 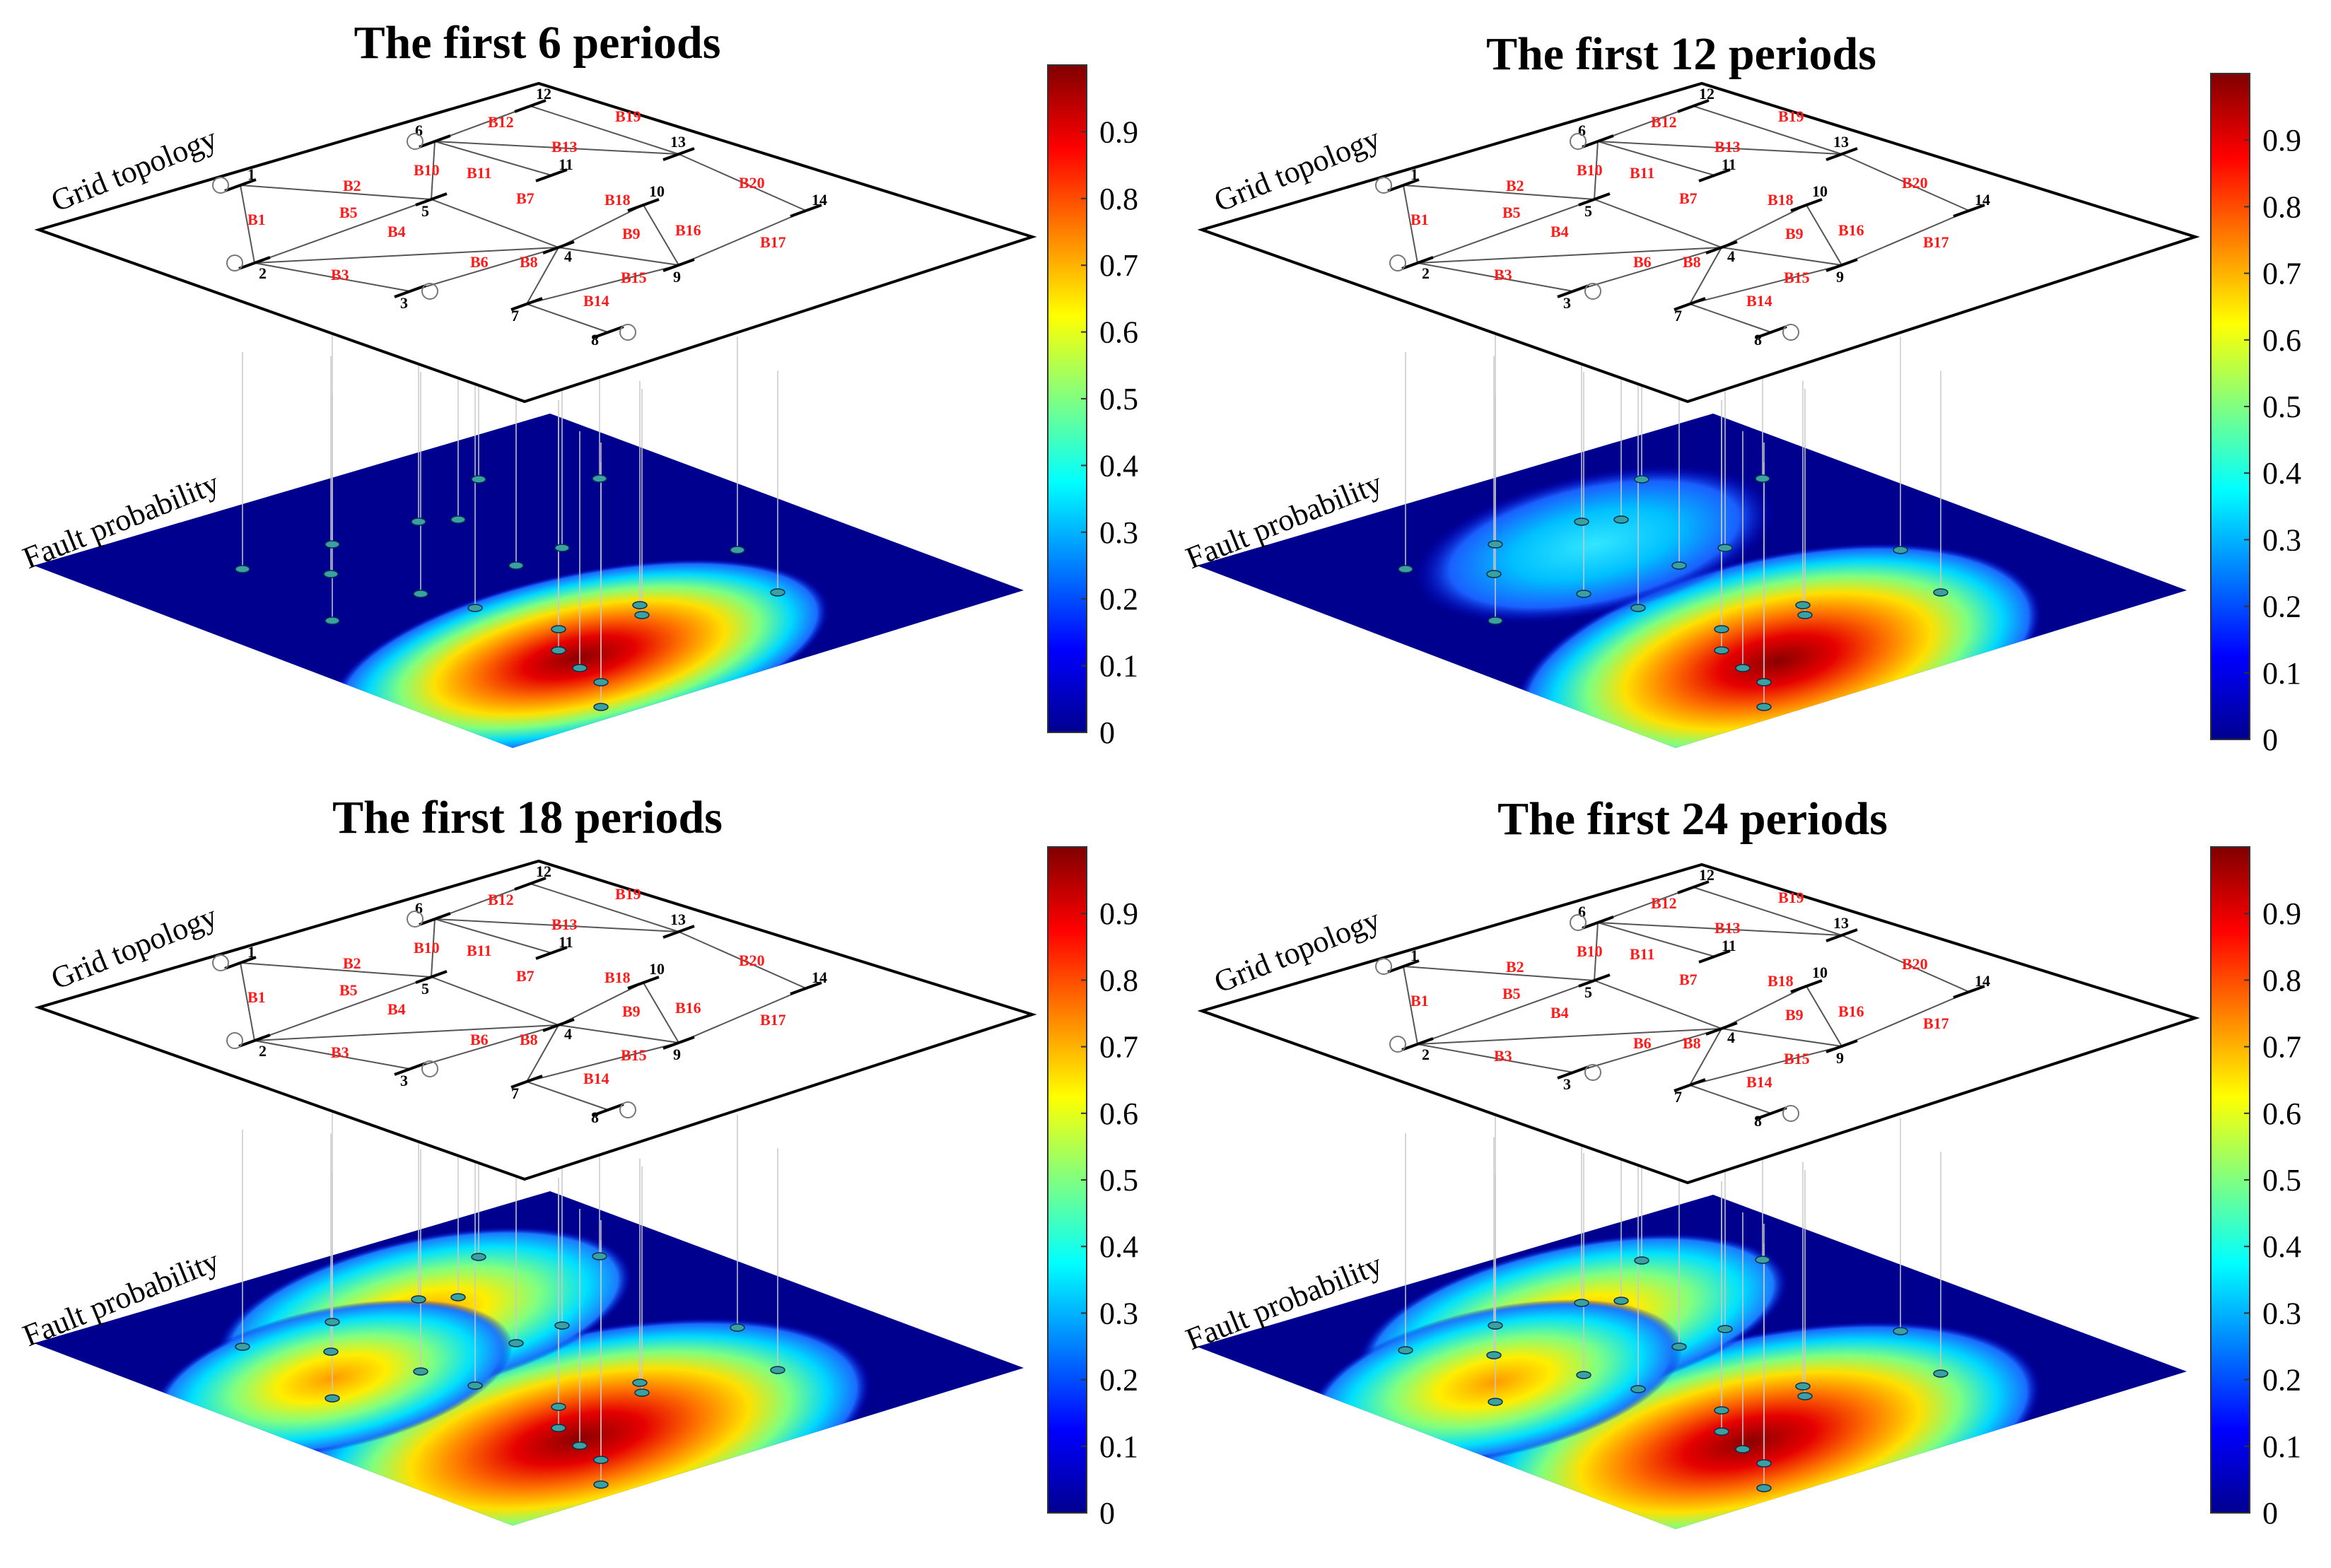 What do you see at coordinates (1118, 1380) in the screenshot?
I see `colorbar-tick-label: 0.2` at bounding box center [1118, 1380].